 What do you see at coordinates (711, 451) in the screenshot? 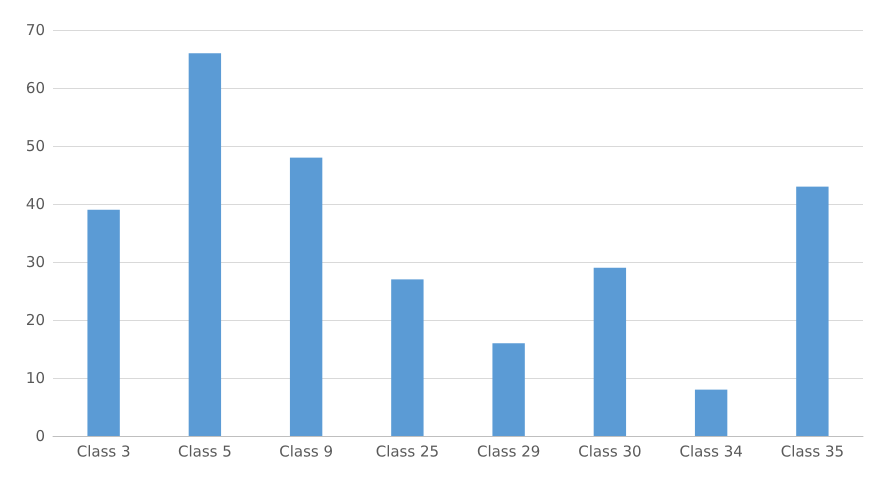
I see `x-tick-label: Class 34` at bounding box center [711, 451].